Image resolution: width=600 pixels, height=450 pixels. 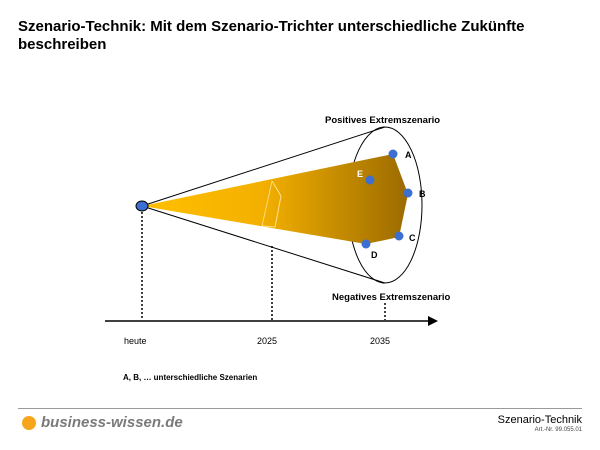 I want to click on scenario-label-e: E, so click(x=360, y=174).